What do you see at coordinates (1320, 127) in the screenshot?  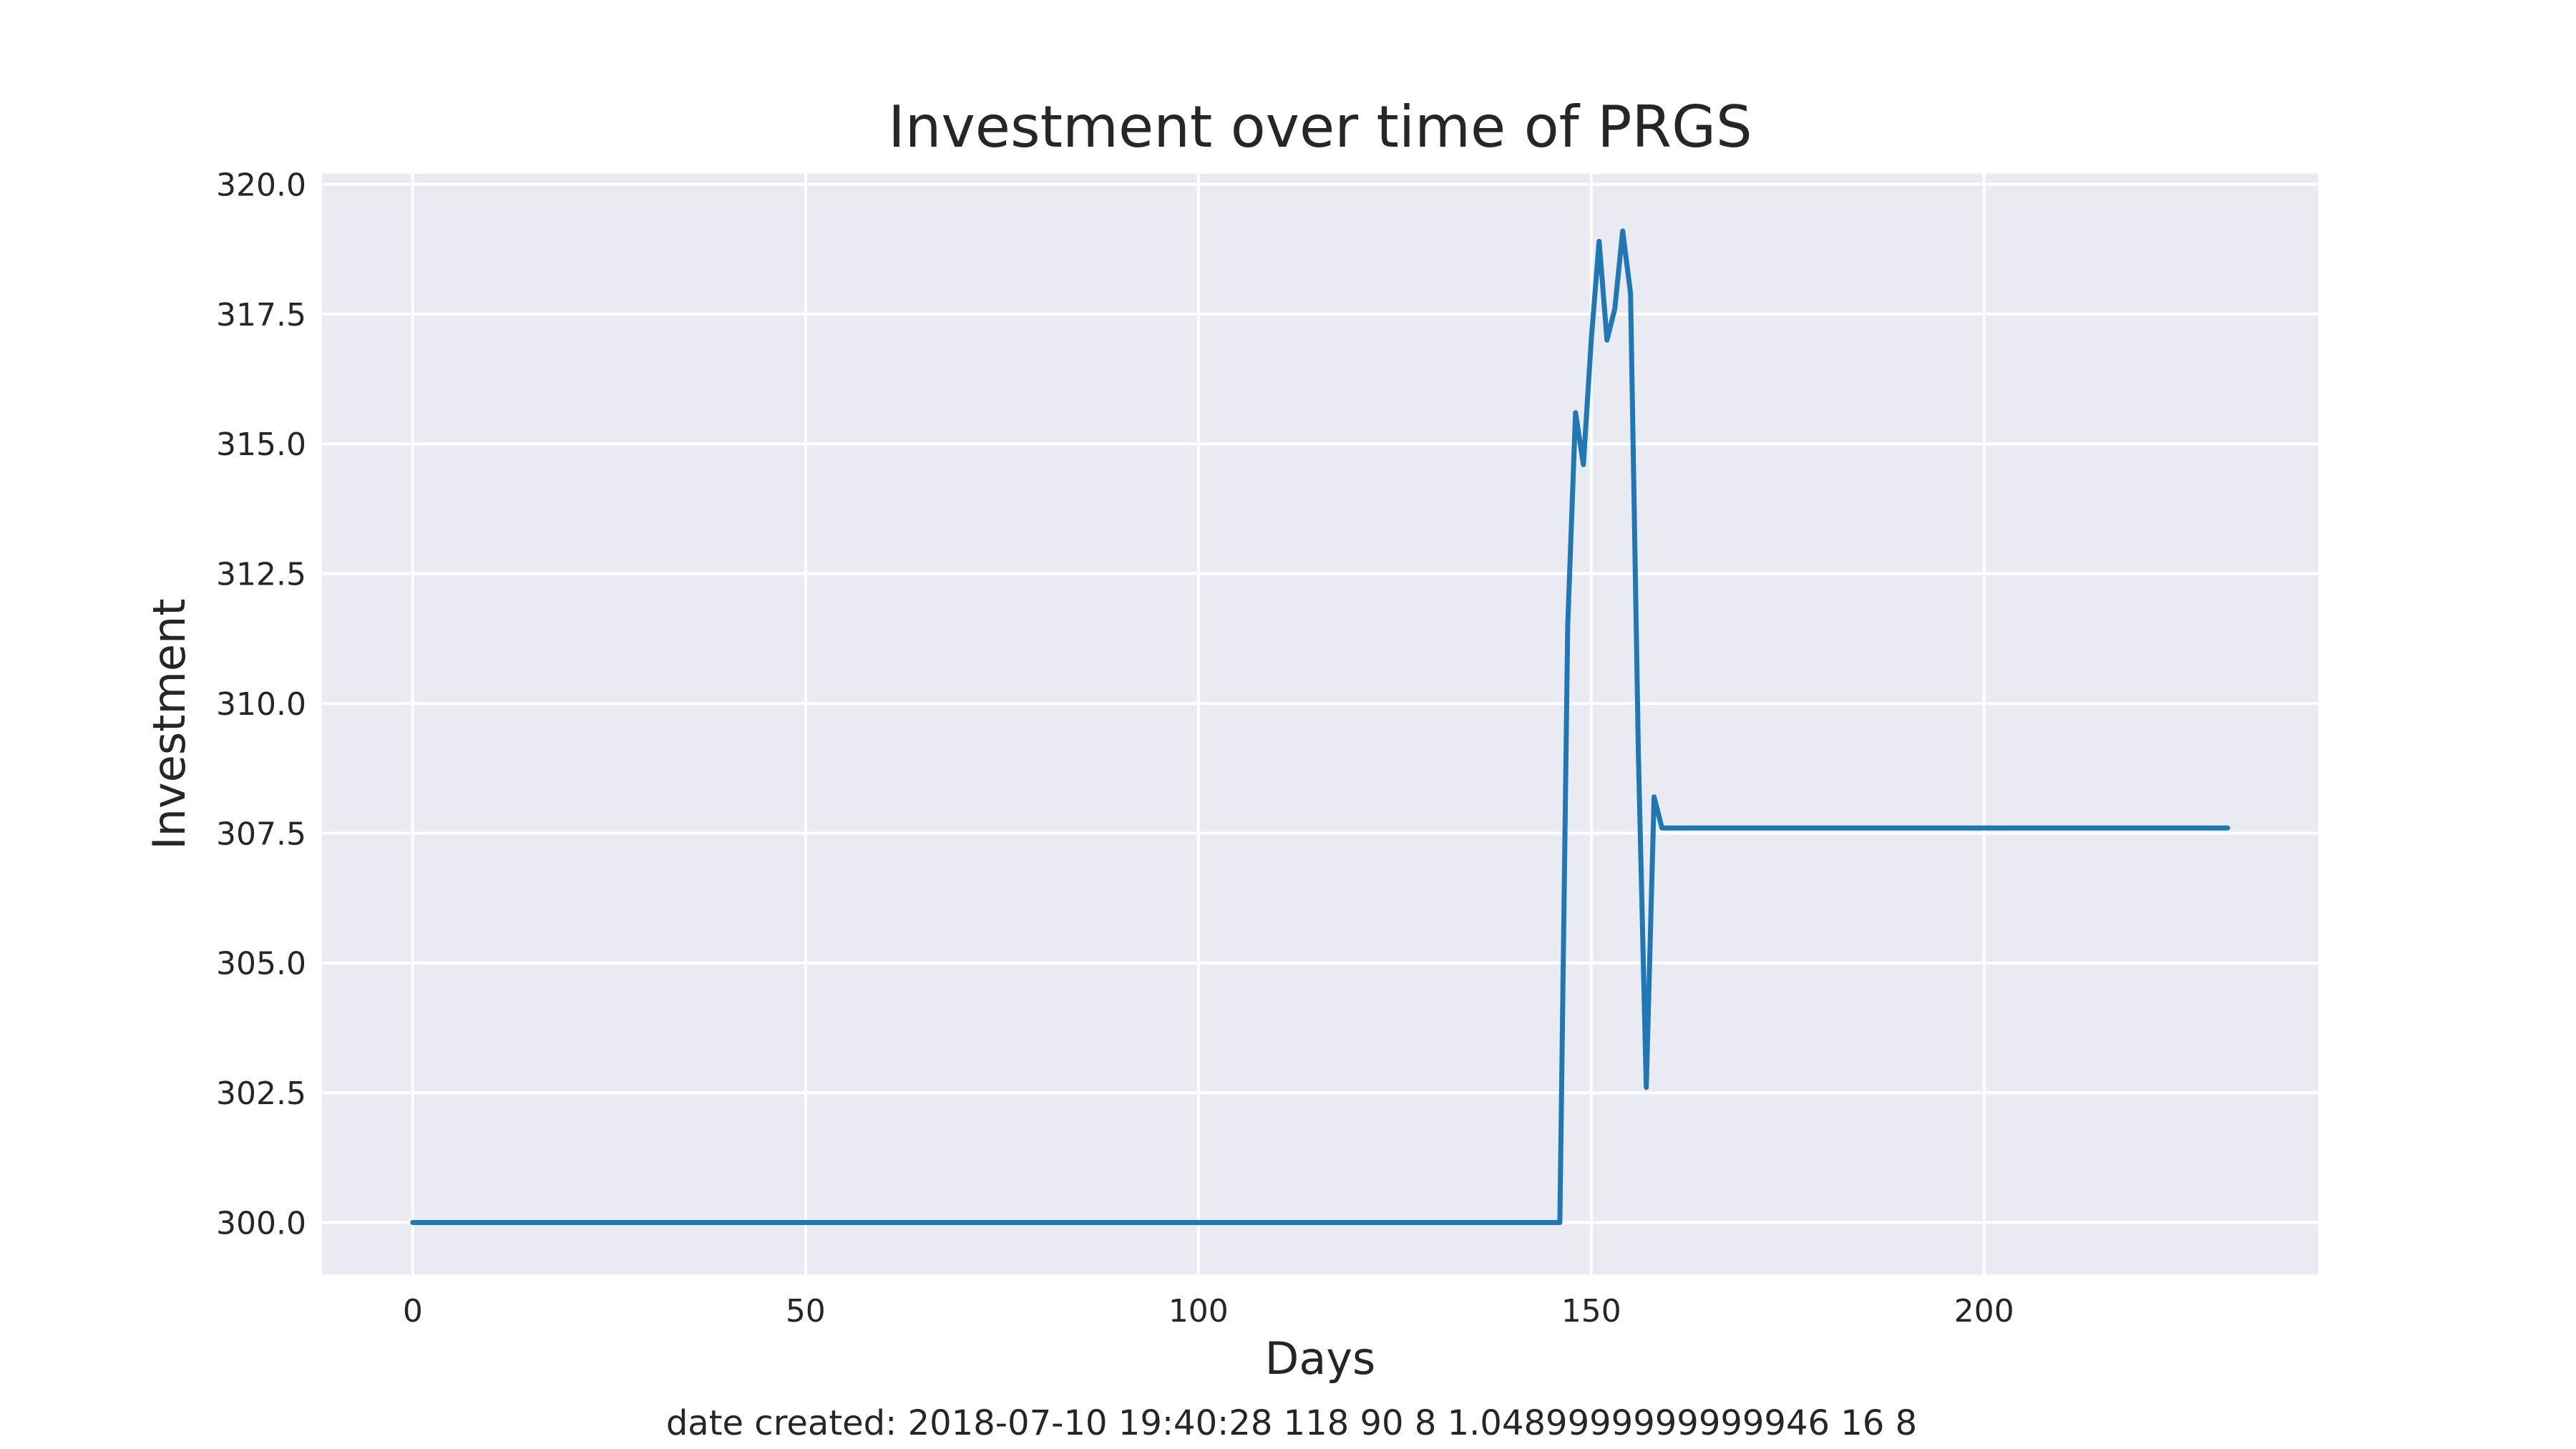 I see `chart-title: Investment over time of PRGS` at bounding box center [1320, 127].